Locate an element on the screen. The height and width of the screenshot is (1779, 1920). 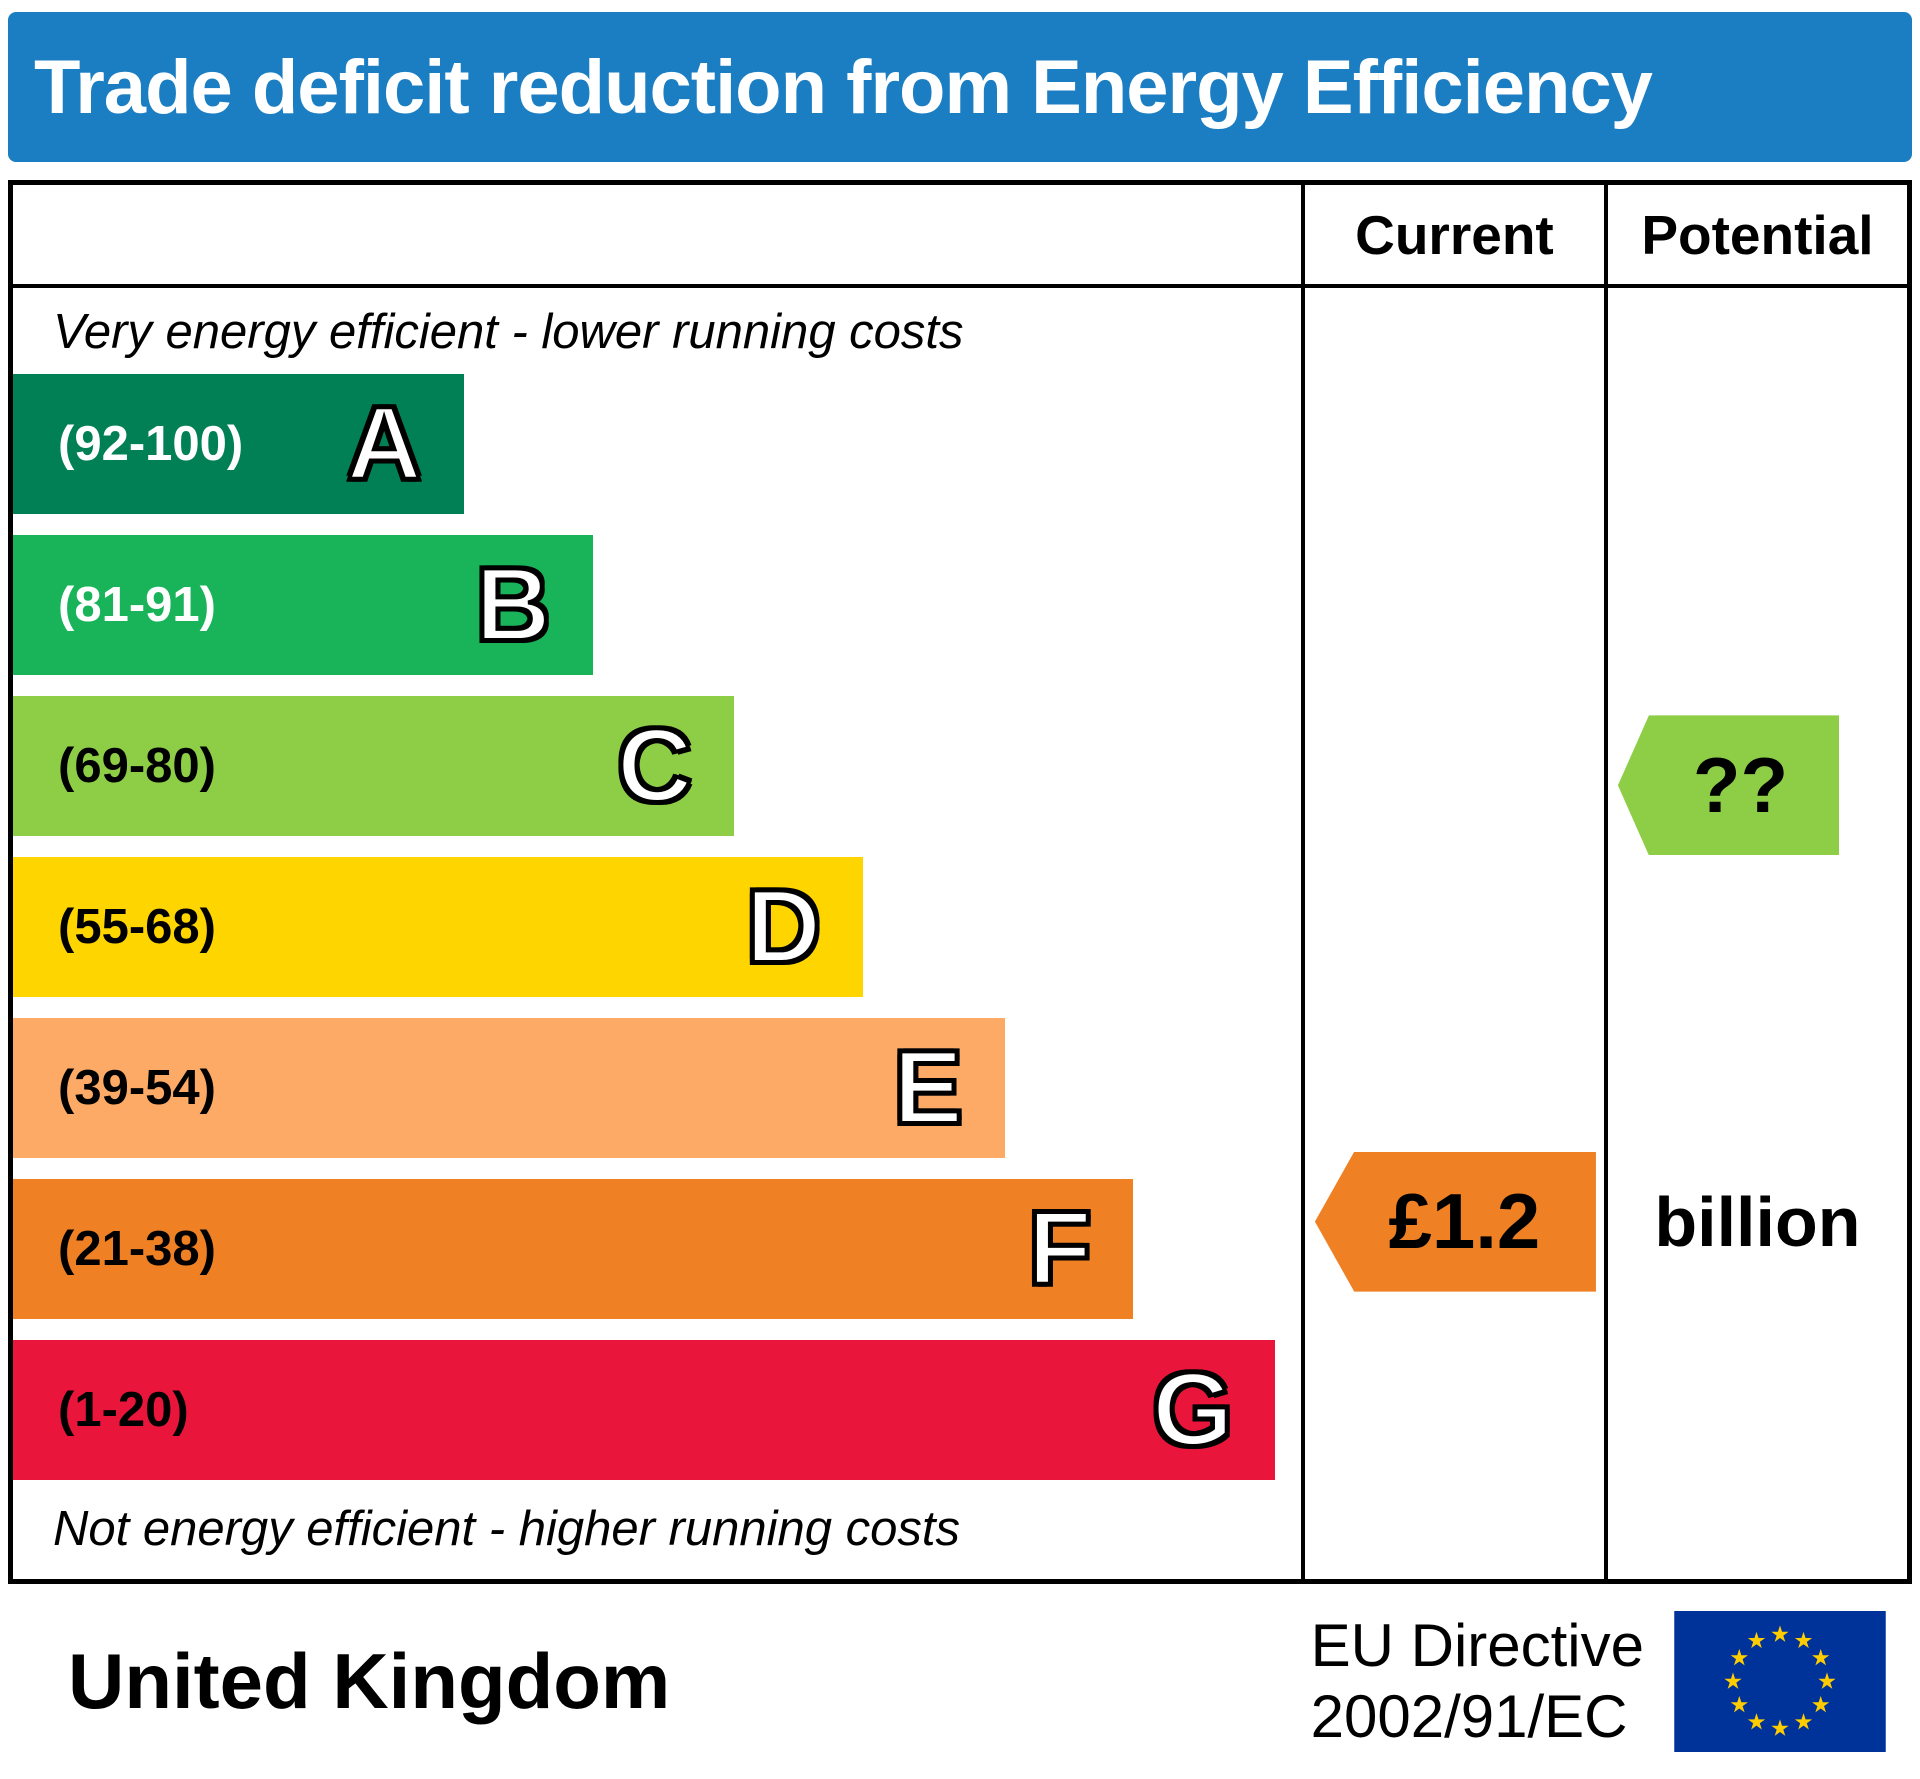
current-marker-arrow: £1.2 is located at coordinates (1455, 1221).